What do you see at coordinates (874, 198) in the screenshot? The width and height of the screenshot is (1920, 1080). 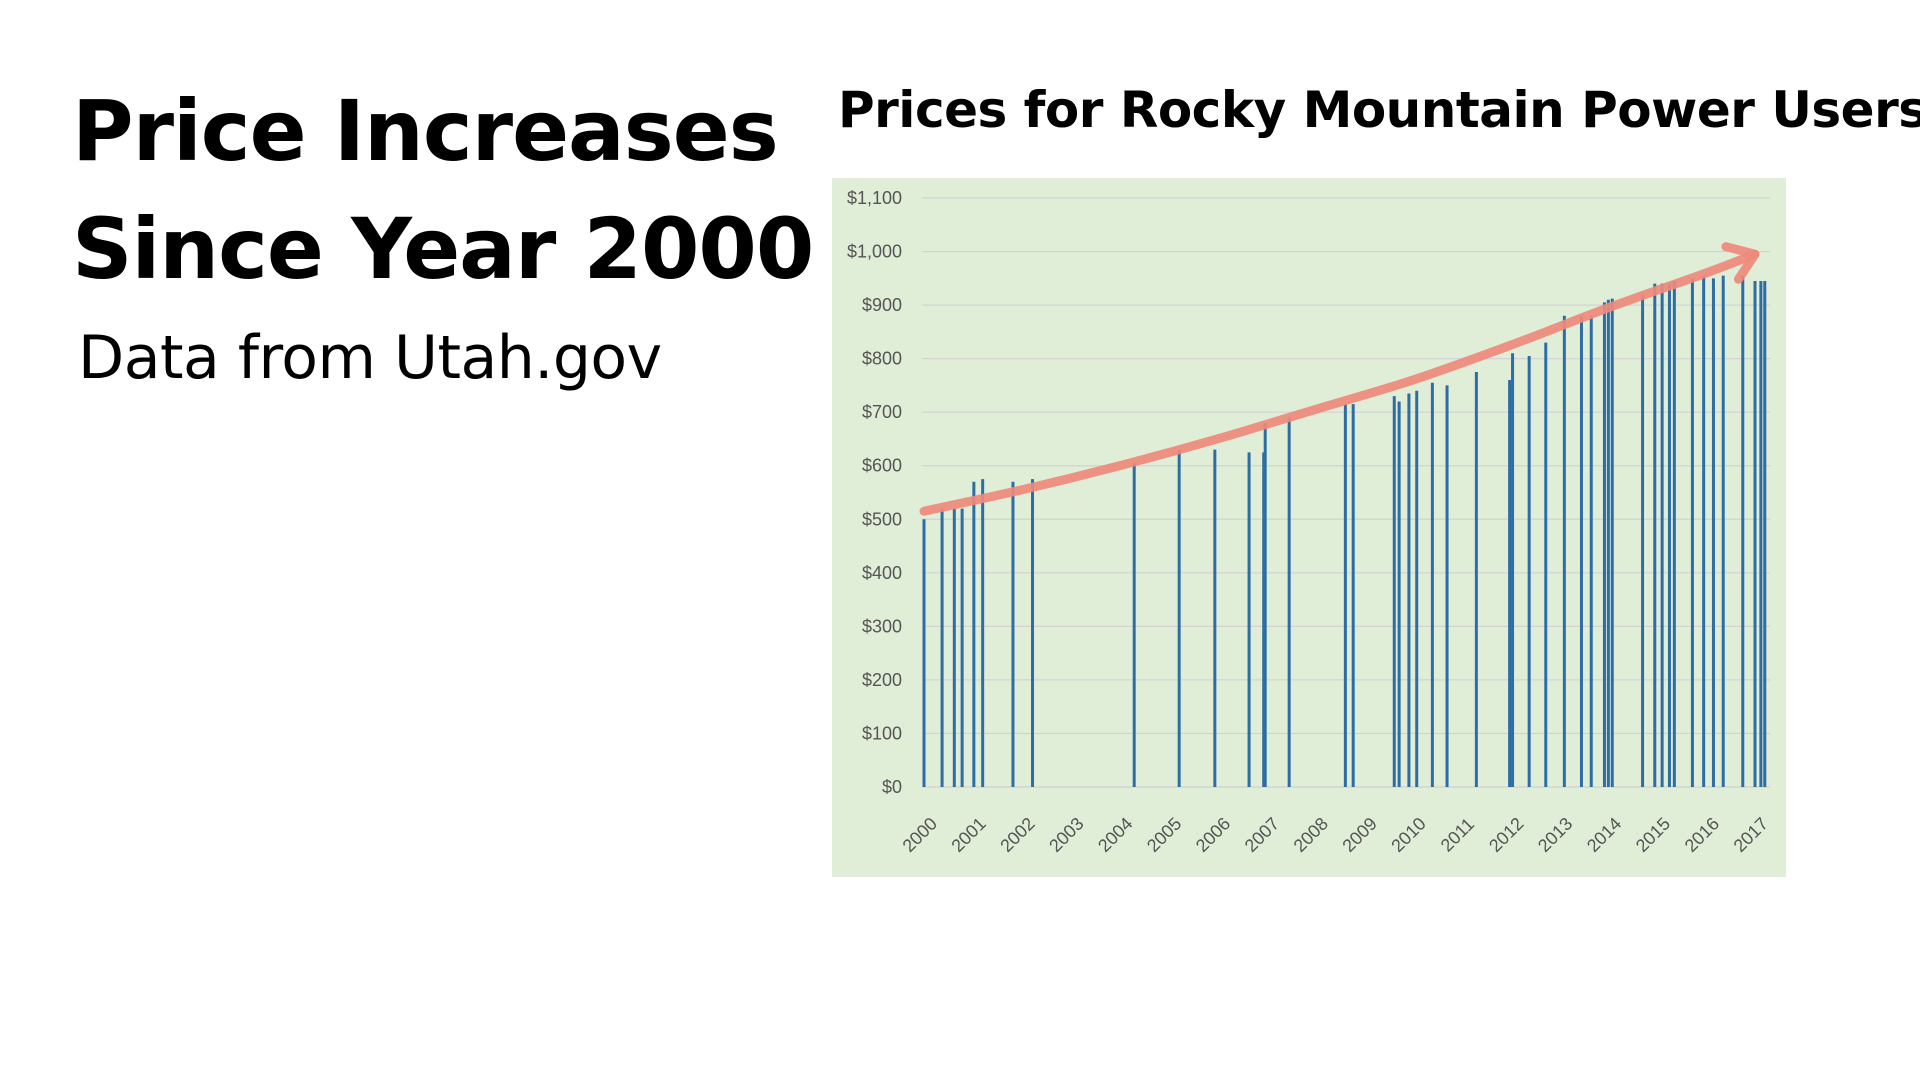 I see `y-tick-label: $1,100` at bounding box center [874, 198].